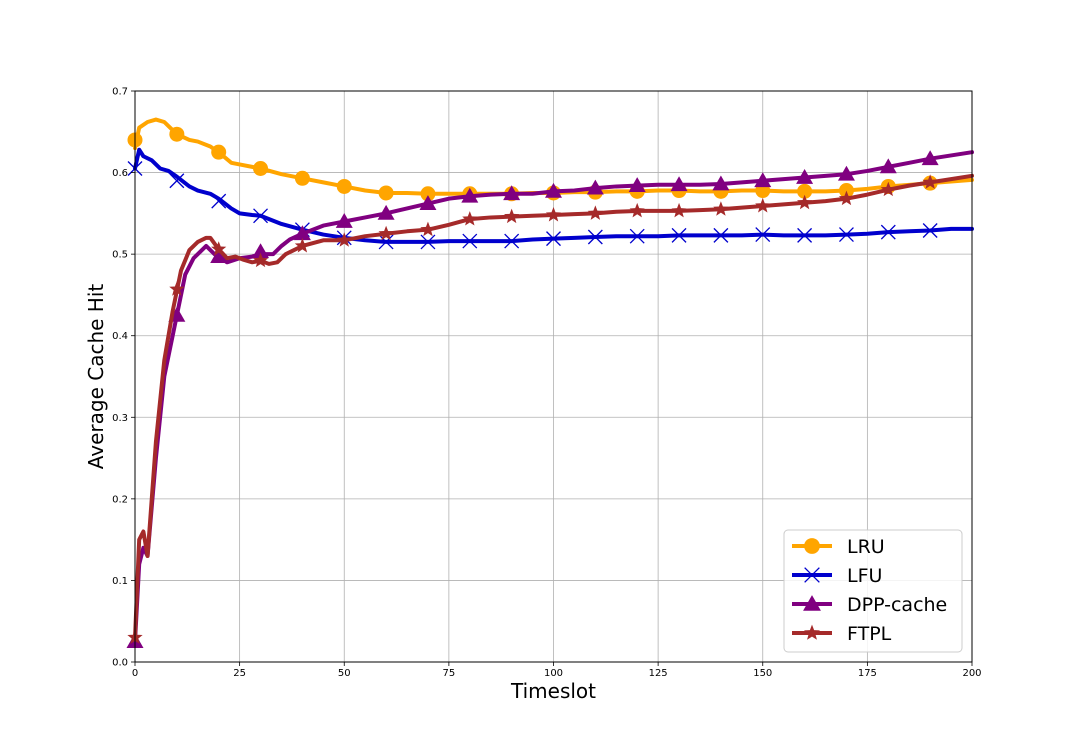 Image resolution: width=1080 pixels, height=756 pixels. I want to click on legend-box, so click(873, 591).